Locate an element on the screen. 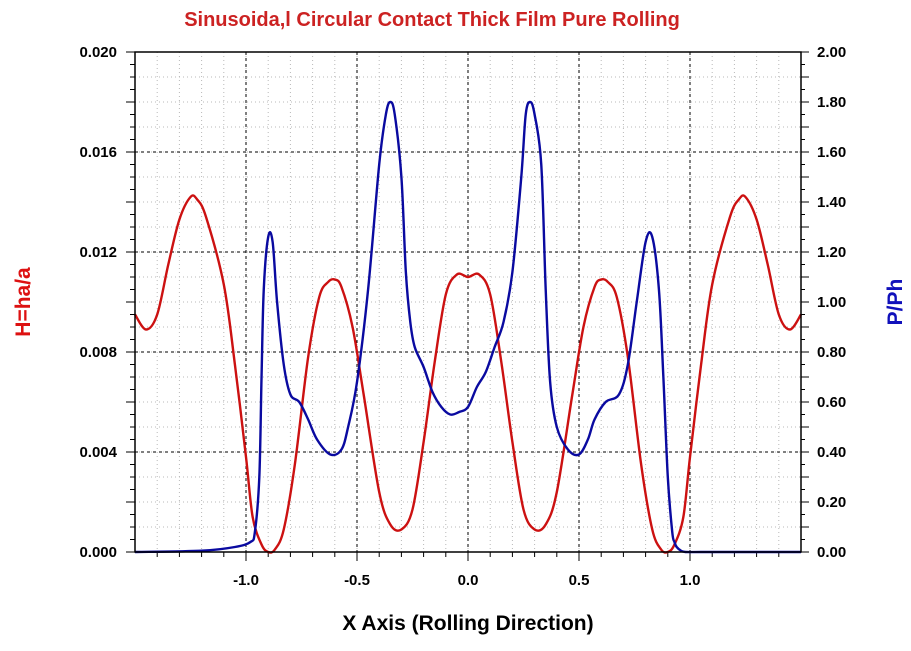 This screenshot has width=911, height=651. y-left-tick-label: 0.004 is located at coordinates (98, 452).